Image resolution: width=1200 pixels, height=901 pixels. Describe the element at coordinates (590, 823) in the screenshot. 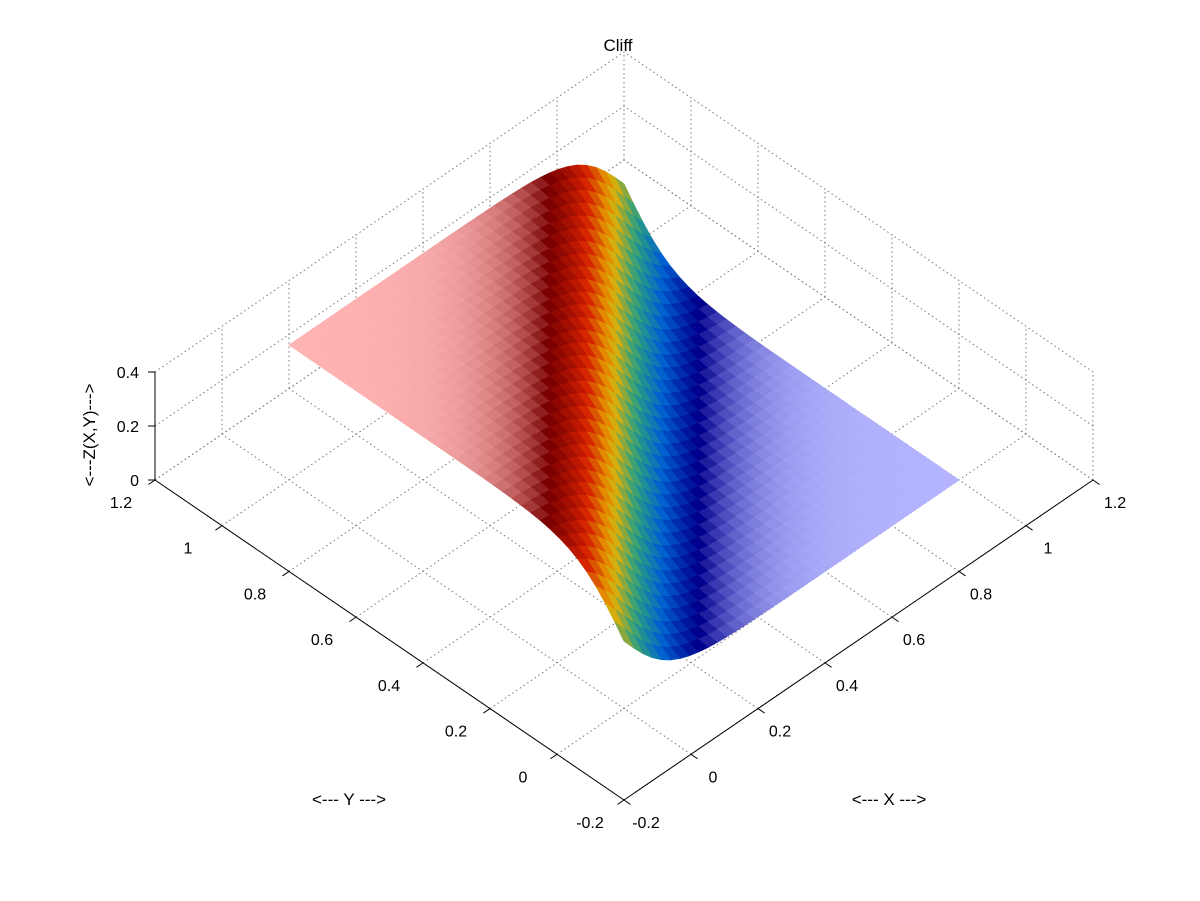

I see `y-tick-label: -0.2` at that location.